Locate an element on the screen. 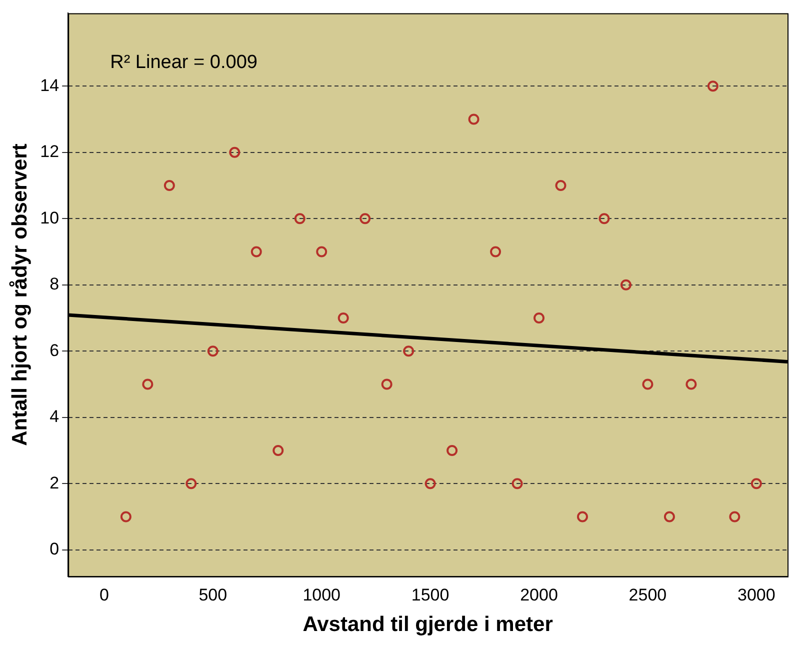 The width and height of the screenshot is (794, 646). y-tick-label: 0 is located at coordinates (55, 549).